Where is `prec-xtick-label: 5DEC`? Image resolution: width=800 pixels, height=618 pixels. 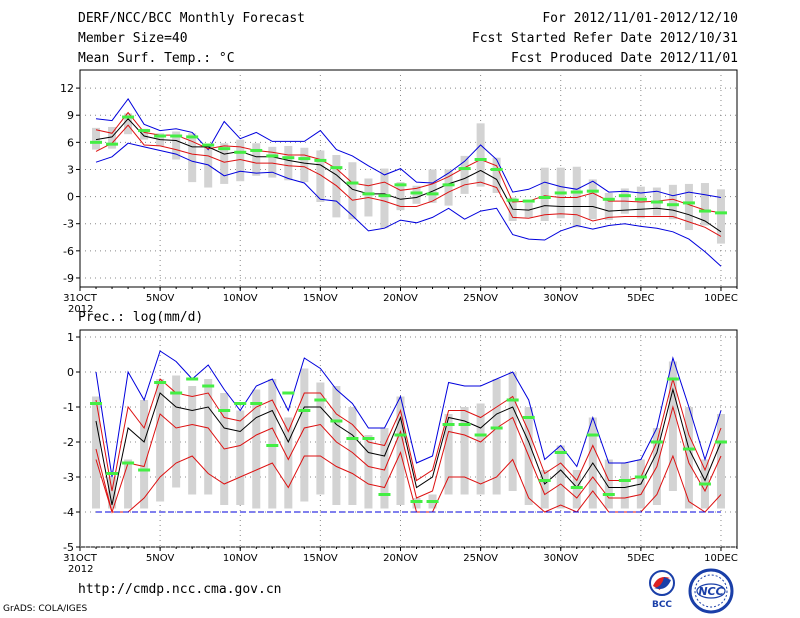
prec-xtick-label: 5DEC is located at coordinates (640, 558).